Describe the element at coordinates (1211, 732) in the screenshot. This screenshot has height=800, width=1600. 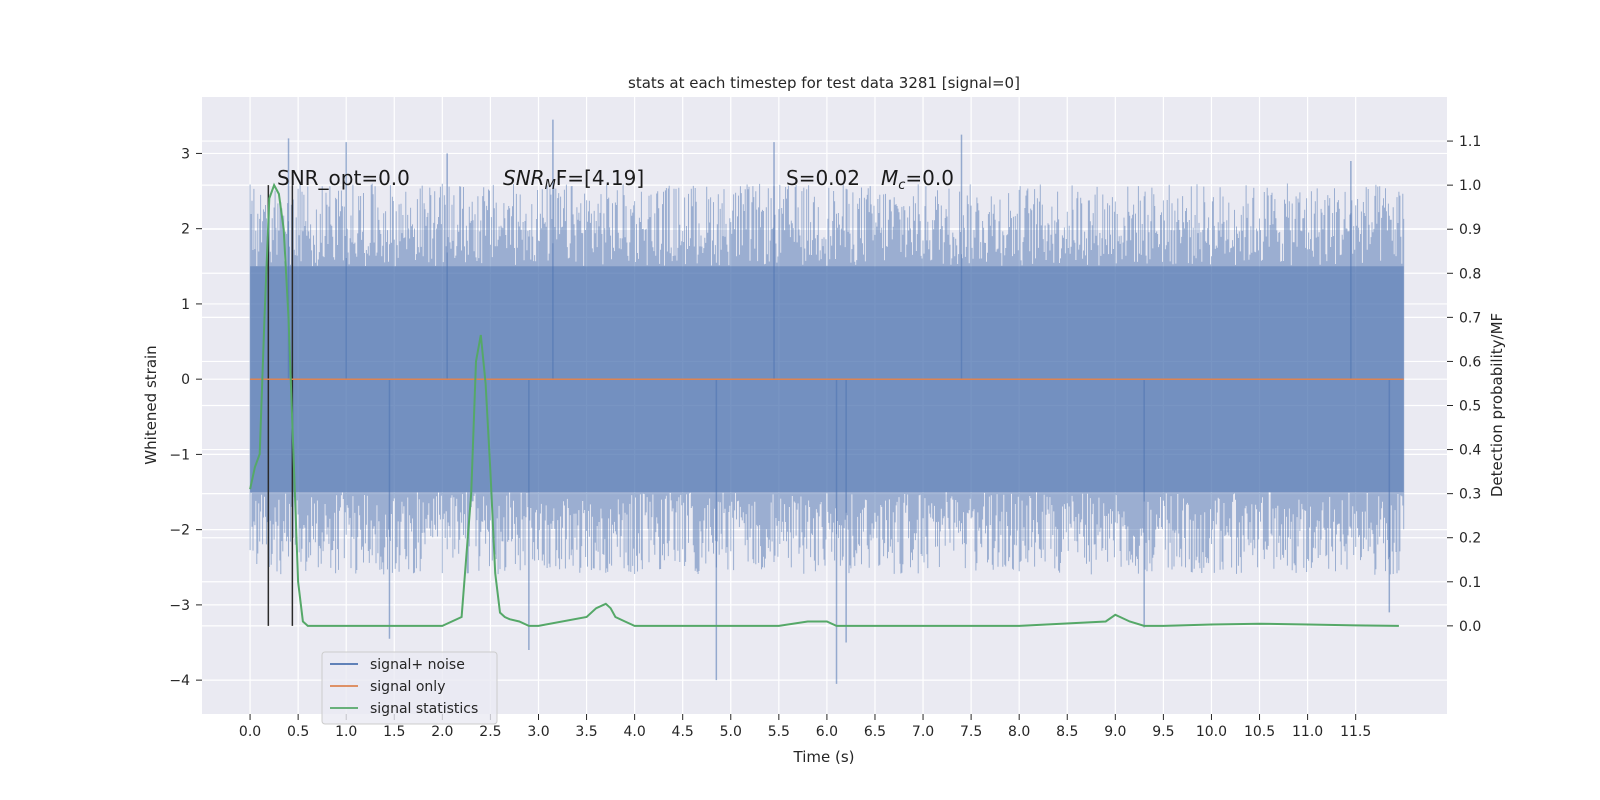
I see `x-tick-label: 10.0` at that location.